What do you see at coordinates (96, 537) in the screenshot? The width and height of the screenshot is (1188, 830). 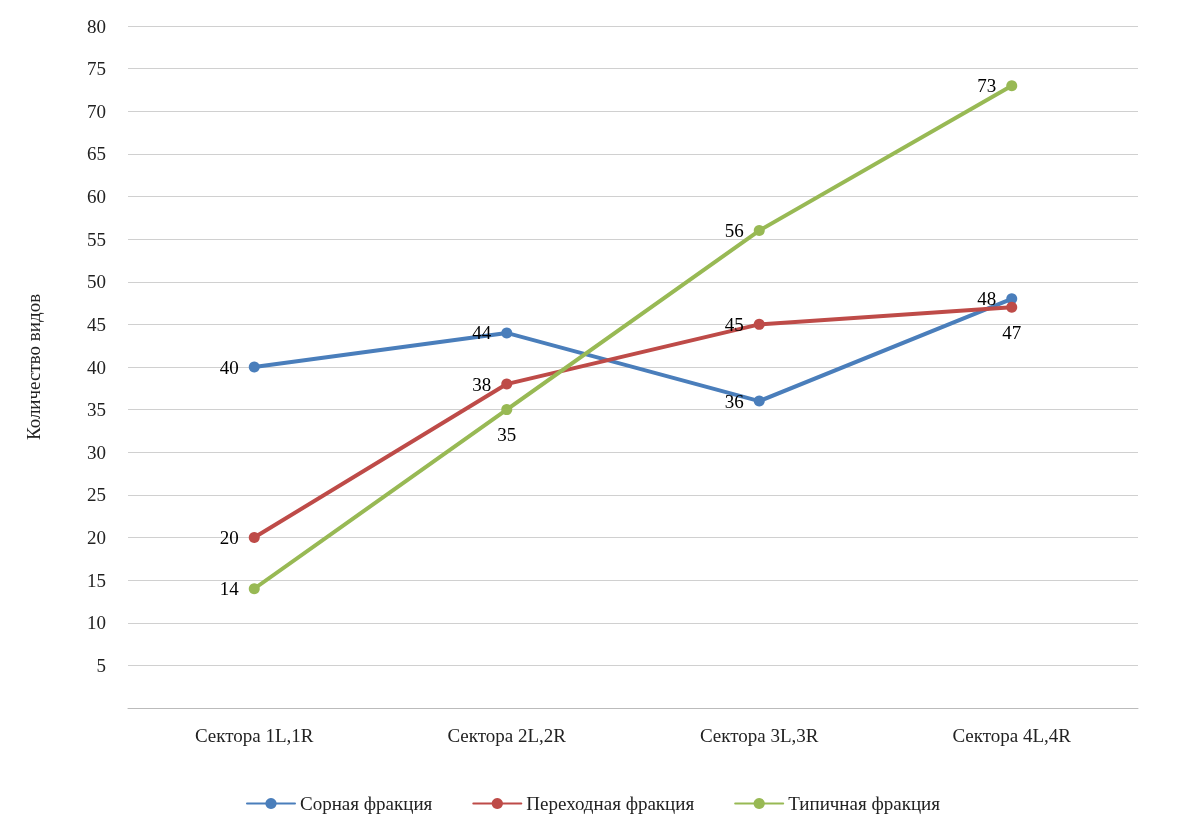 I see `y-tick-label: 20` at bounding box center [96, 537].